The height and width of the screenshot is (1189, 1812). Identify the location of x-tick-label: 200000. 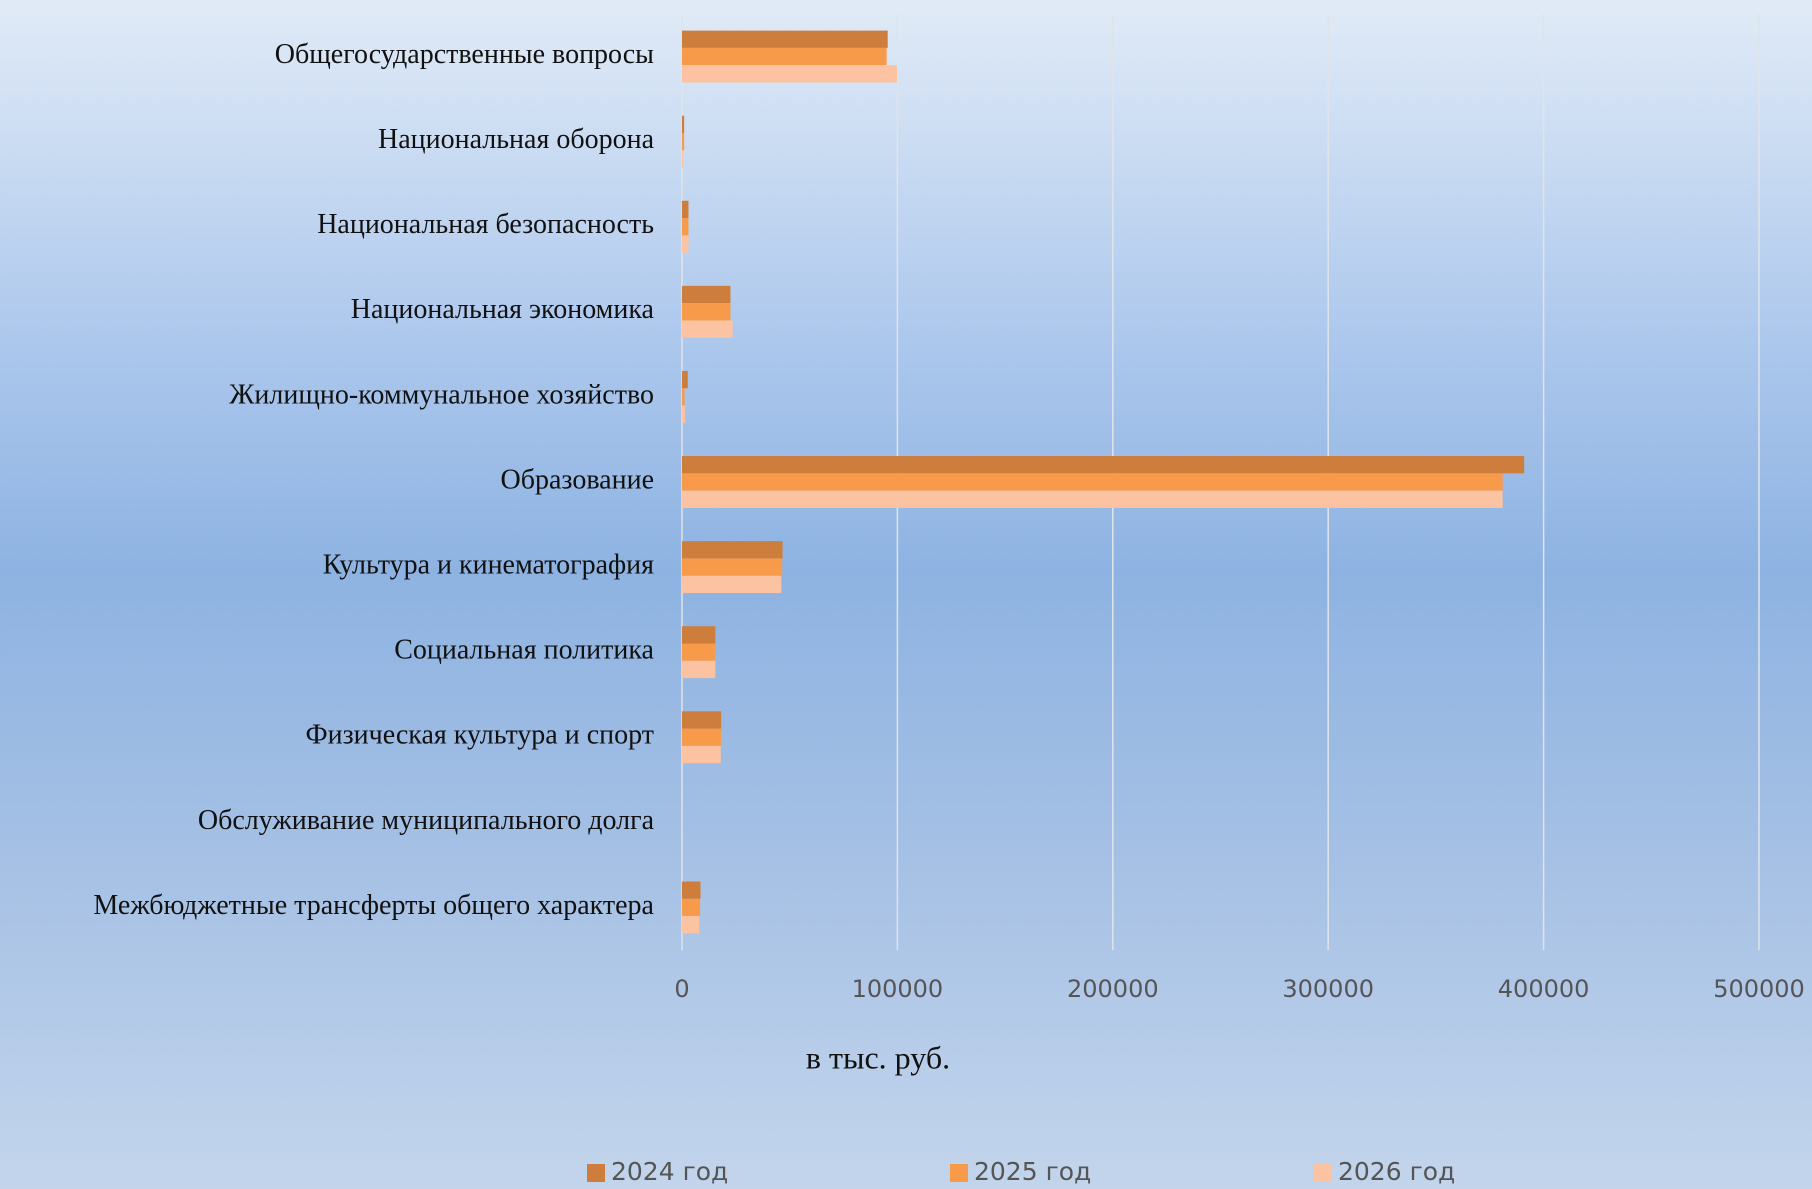
(1113, 989).